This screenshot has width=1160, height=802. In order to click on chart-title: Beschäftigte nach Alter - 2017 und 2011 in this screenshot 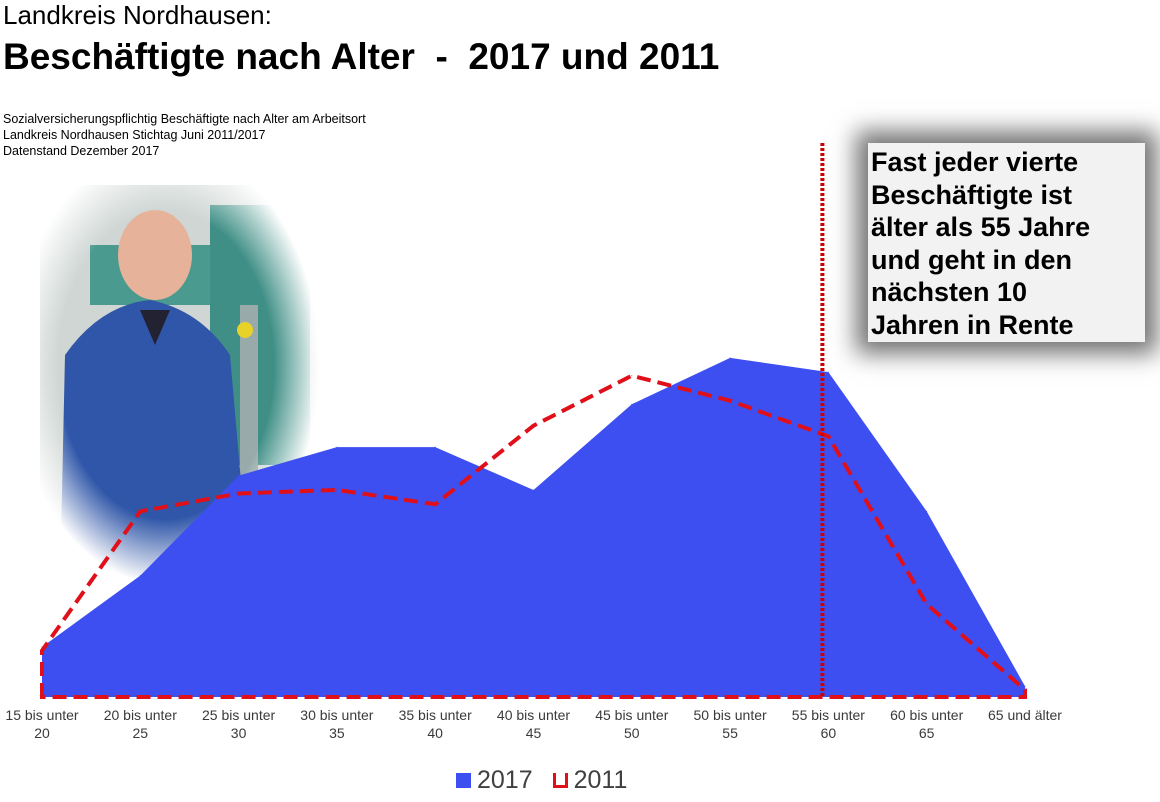, I will do `click(361, 56)`.